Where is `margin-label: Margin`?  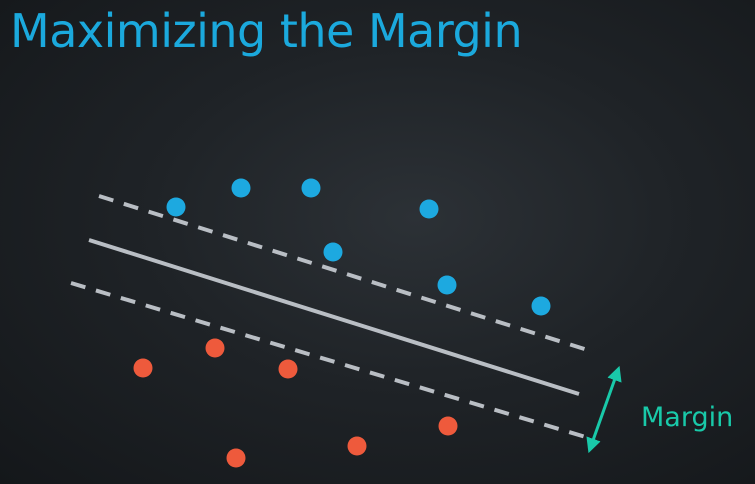
margin-label: Margin is located at coordinates (687, 417).